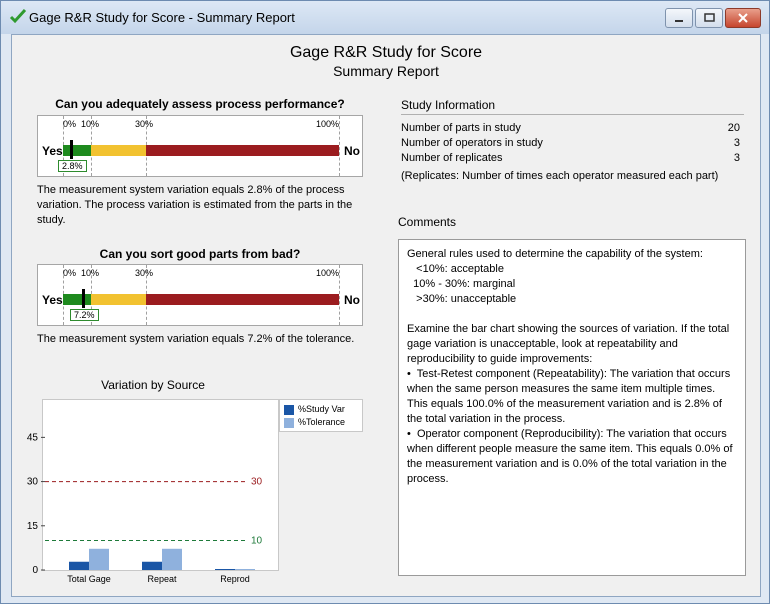 The height and width of the screenshot is (604, 770). Describe the element at coordinates (427, 222) in the screenshot. I see `comments-heading: Comments` at that location.